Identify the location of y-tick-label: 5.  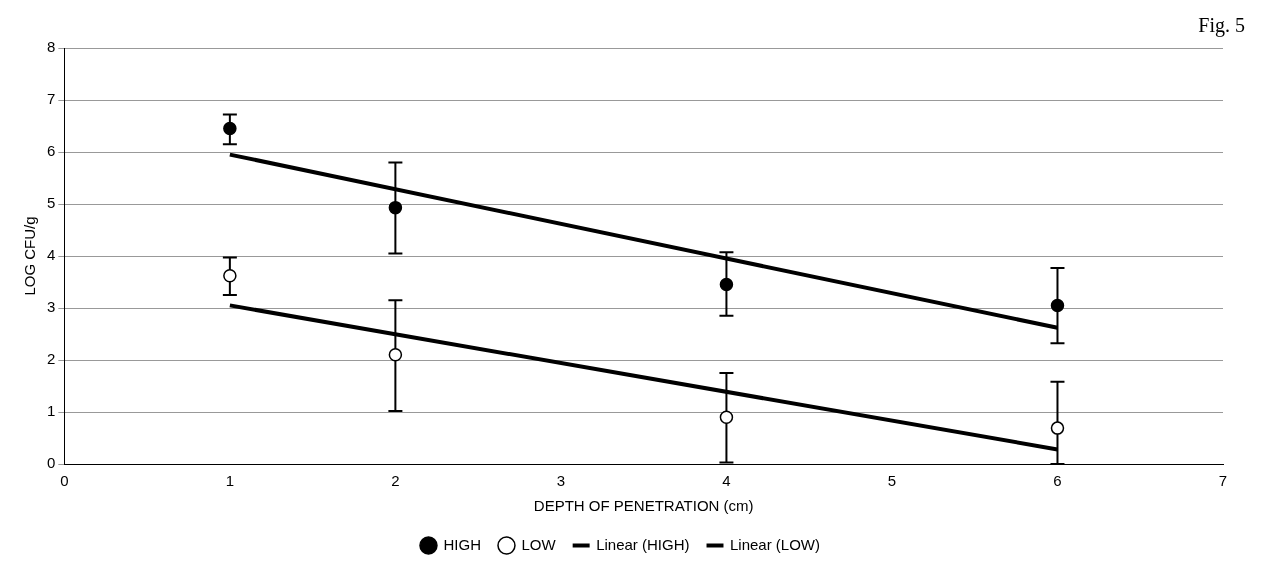
(51, 203).